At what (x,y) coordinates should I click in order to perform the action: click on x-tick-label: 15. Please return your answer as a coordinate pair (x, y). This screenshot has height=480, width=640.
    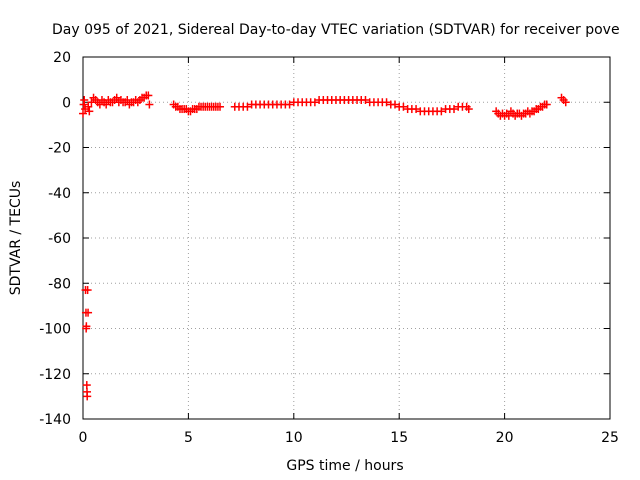
    Looking at the image, I should click on (399, 438).